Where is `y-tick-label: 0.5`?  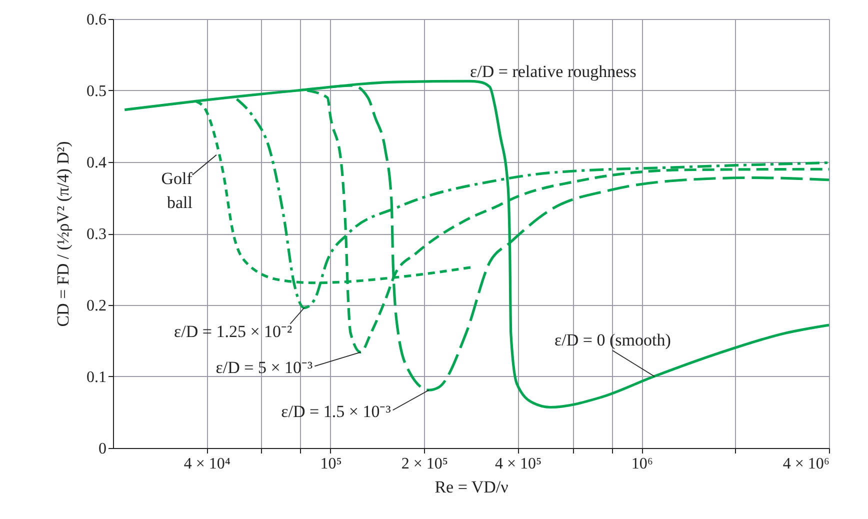 y-tick-label: 0.5 is located at coordinates (96, 91).